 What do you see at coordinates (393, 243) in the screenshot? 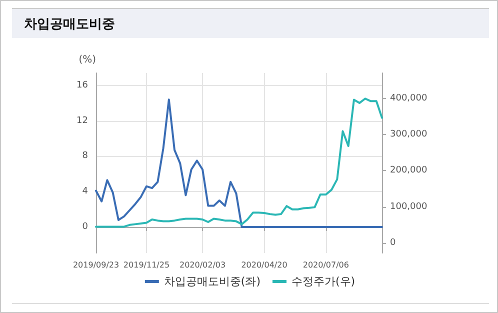
I see `y2-tick-label: 0` at bounding box center [393, 243].